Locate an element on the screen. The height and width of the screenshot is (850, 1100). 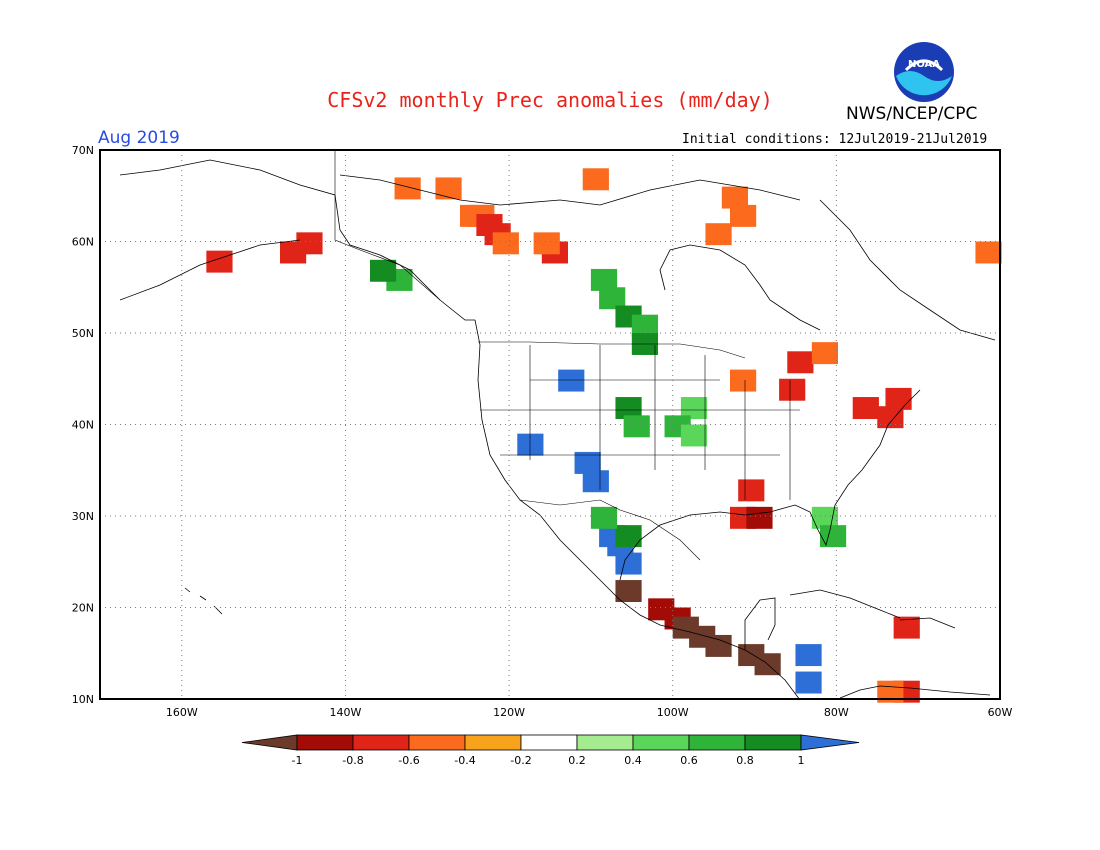
hispaniola-coast is located at coordinates (927, 623).